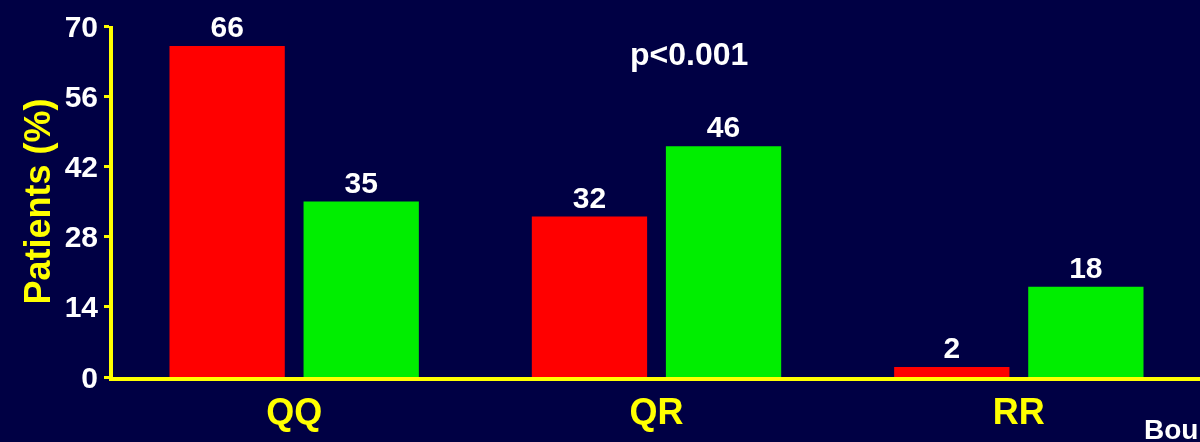  What do you see at coordinates (1086, 267) in the screenshot?
I see `data-label: 18` at bounding box center [1086, 267].